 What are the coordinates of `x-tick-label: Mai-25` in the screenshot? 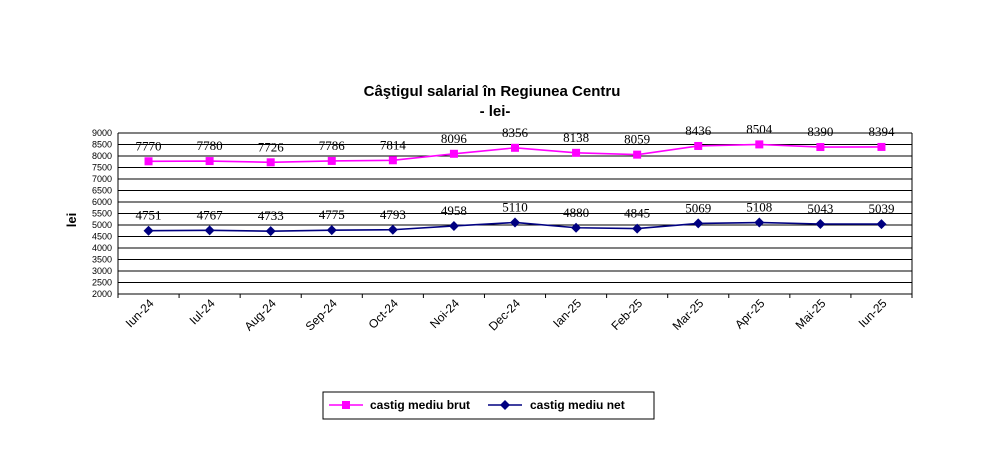 It's located at (811, 314).